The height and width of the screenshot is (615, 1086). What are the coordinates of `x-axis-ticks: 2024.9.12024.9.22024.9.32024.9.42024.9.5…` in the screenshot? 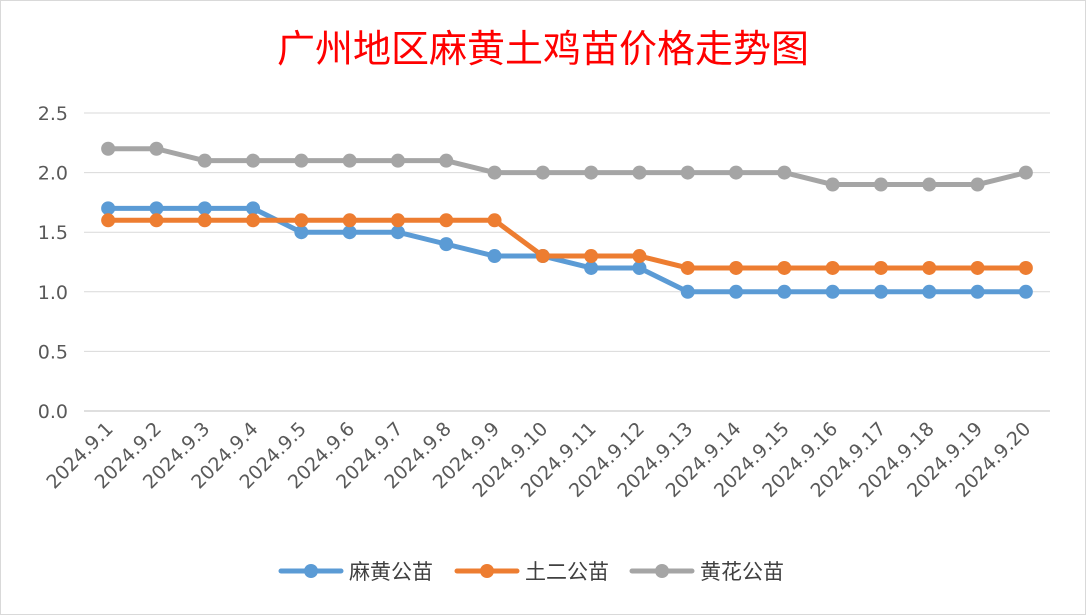 It's located at (538, 460).